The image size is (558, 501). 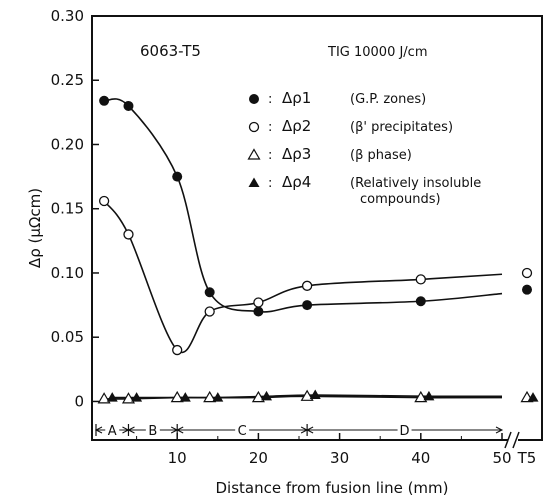 What do you see at coordinates (405, 431) in the screenshot?
I see `zone-label: D` at bounding box center [405, 431].